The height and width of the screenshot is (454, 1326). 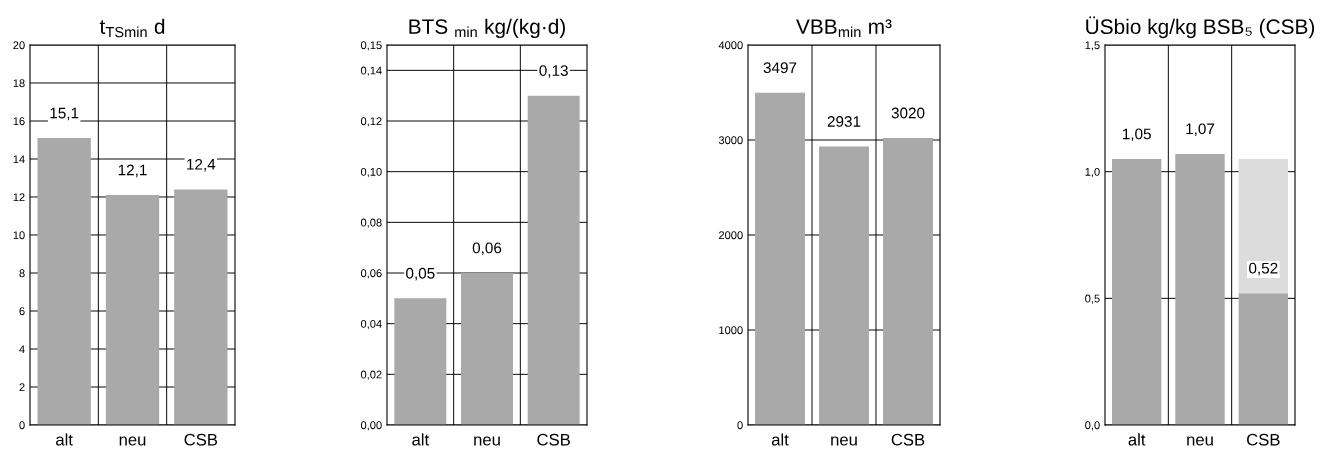 What do you see at coordinates (22, 311) in the screenshot?
I see `y-tick-label: 6` at bounding box center [22, 311].